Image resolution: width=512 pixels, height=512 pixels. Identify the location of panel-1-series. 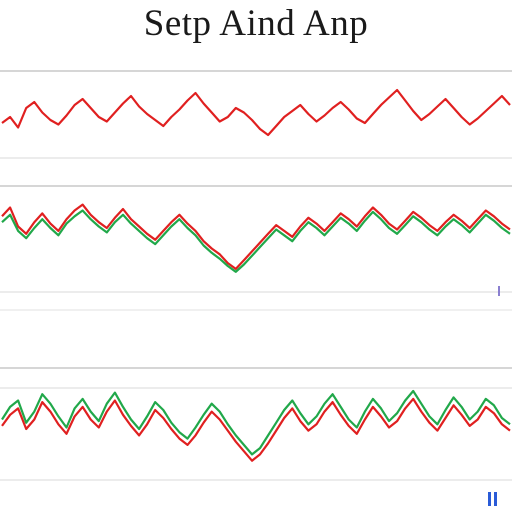
(256, 112).